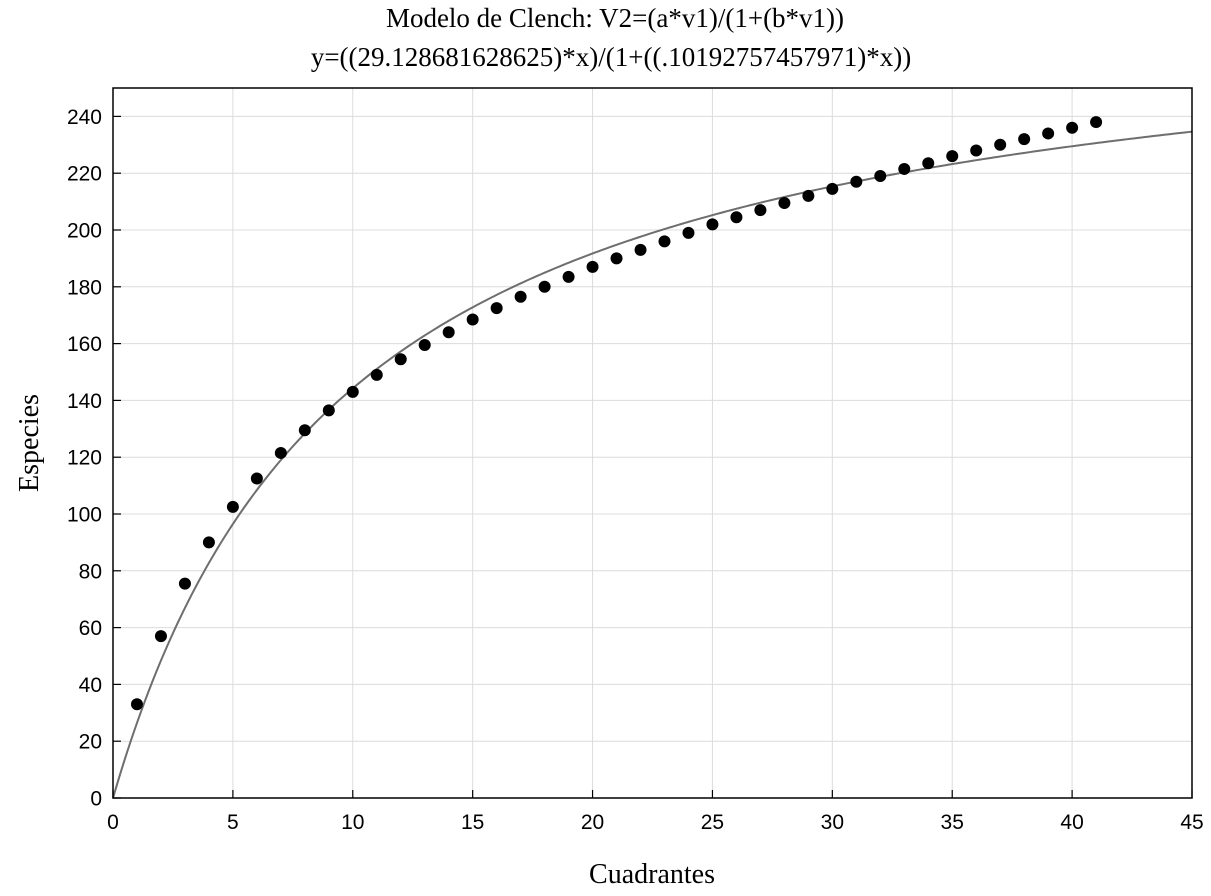  What do you see at coordinates (84, 344) in the screenshot?
I see `y-tick-label: 160` at bounding box center [84, 344].